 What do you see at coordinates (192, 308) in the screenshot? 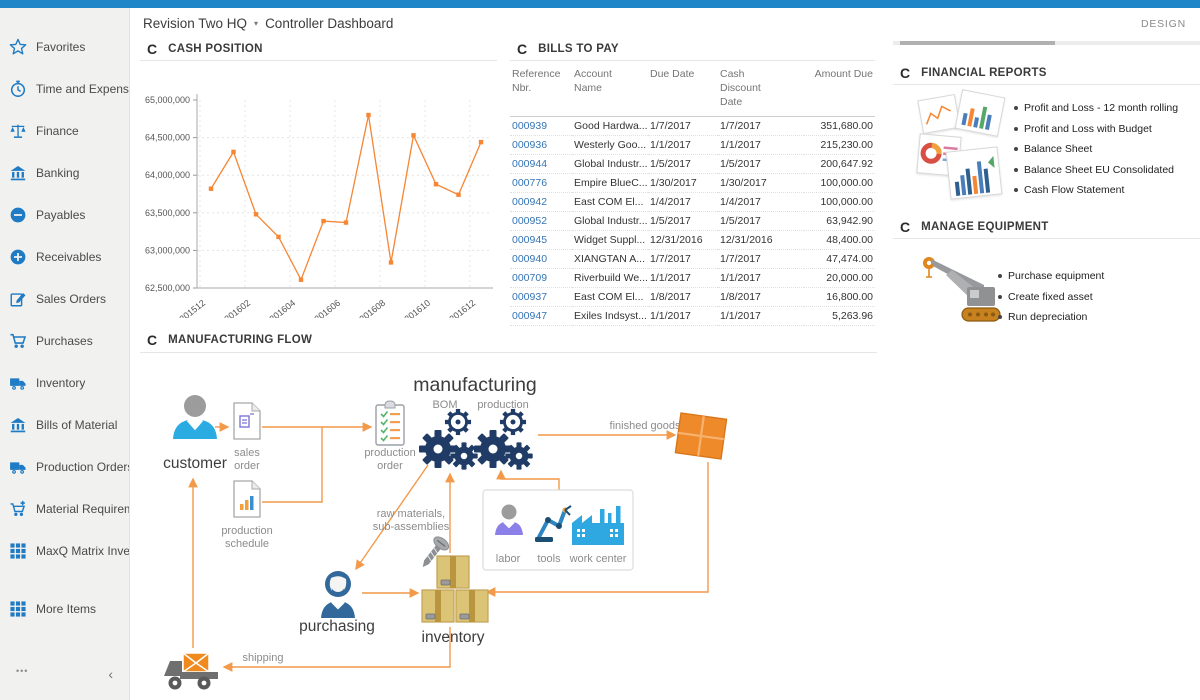
I see `svg-text: 201512` at bounding box center [192, 308].